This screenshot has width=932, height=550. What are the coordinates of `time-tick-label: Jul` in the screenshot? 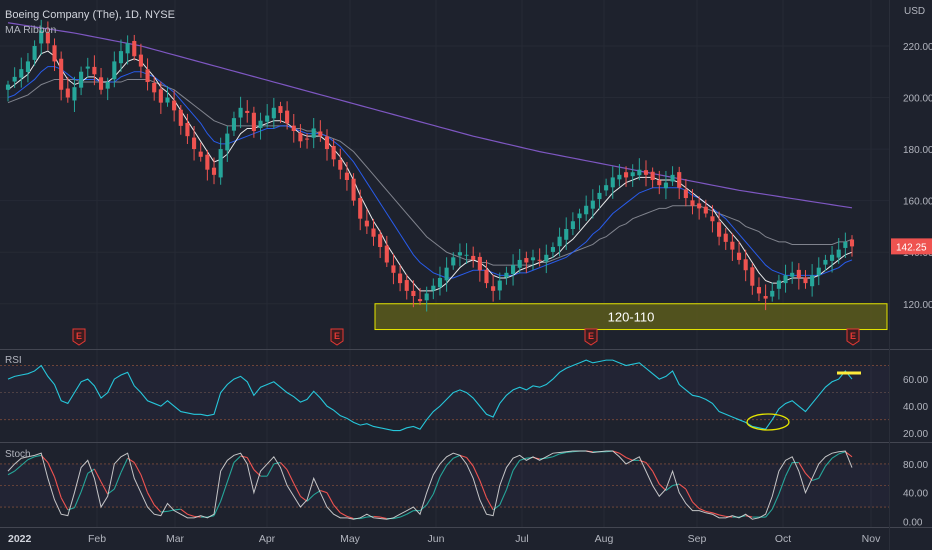 It's located at (521, 539).